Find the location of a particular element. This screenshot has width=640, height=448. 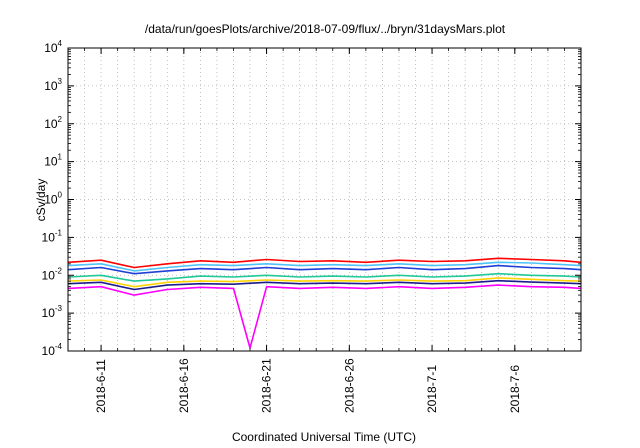

x-tick-label: 2018-6-16 is located at coordinates (184, 385).